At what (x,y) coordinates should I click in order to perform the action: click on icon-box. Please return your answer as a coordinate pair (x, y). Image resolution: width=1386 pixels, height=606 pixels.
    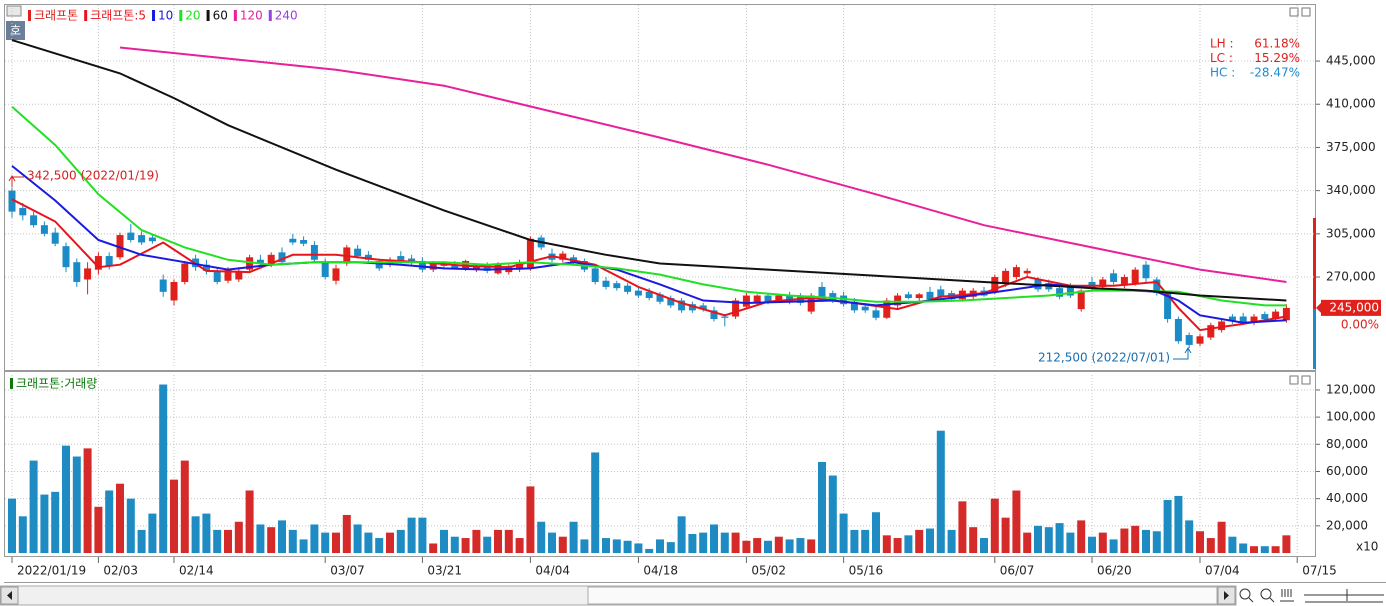
    Looking at the image, I should click on (15, 30).